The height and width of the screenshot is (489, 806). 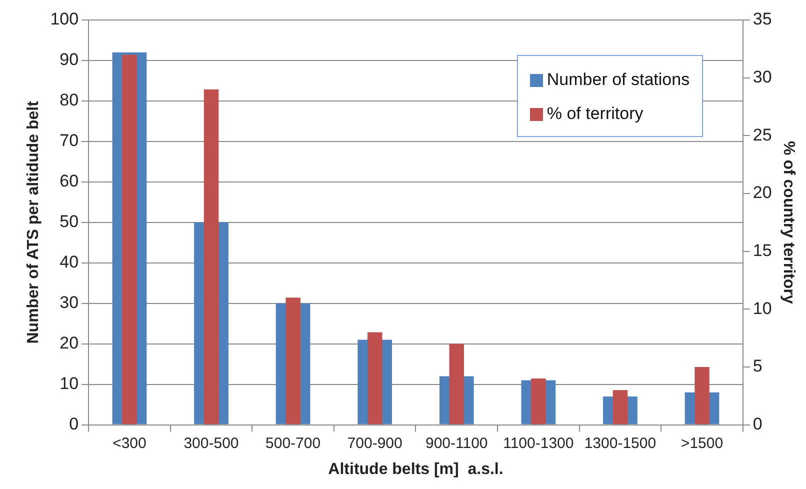 I want to click on y-tick-label: 100, so click(x=64, y=19).